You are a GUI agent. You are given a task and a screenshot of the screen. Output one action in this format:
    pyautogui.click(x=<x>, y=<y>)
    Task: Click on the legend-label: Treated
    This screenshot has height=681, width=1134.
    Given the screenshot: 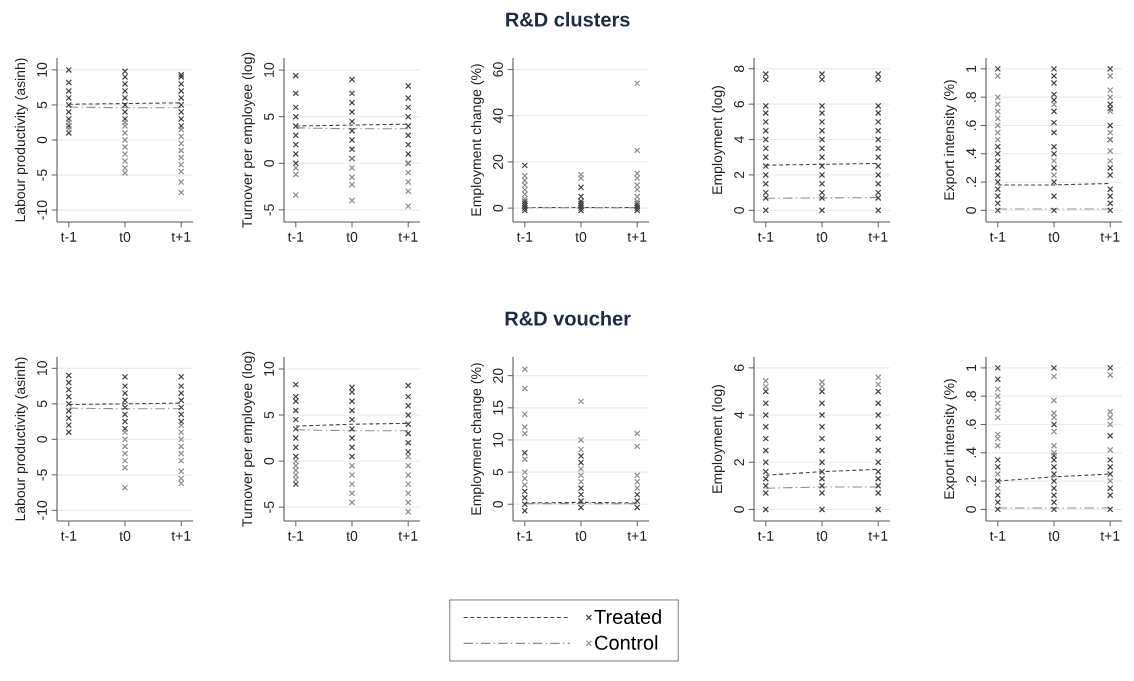 What is the action you would take?
    pyautogui.click(x=627, y=616)
    